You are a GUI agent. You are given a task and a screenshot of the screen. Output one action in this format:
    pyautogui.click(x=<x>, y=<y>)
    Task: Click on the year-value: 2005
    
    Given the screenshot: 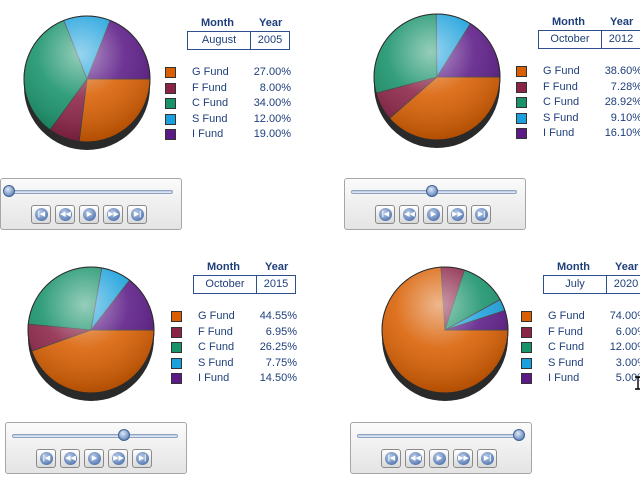 What is the action you would take?
    pyautogui.click(x=270, y=40)
    